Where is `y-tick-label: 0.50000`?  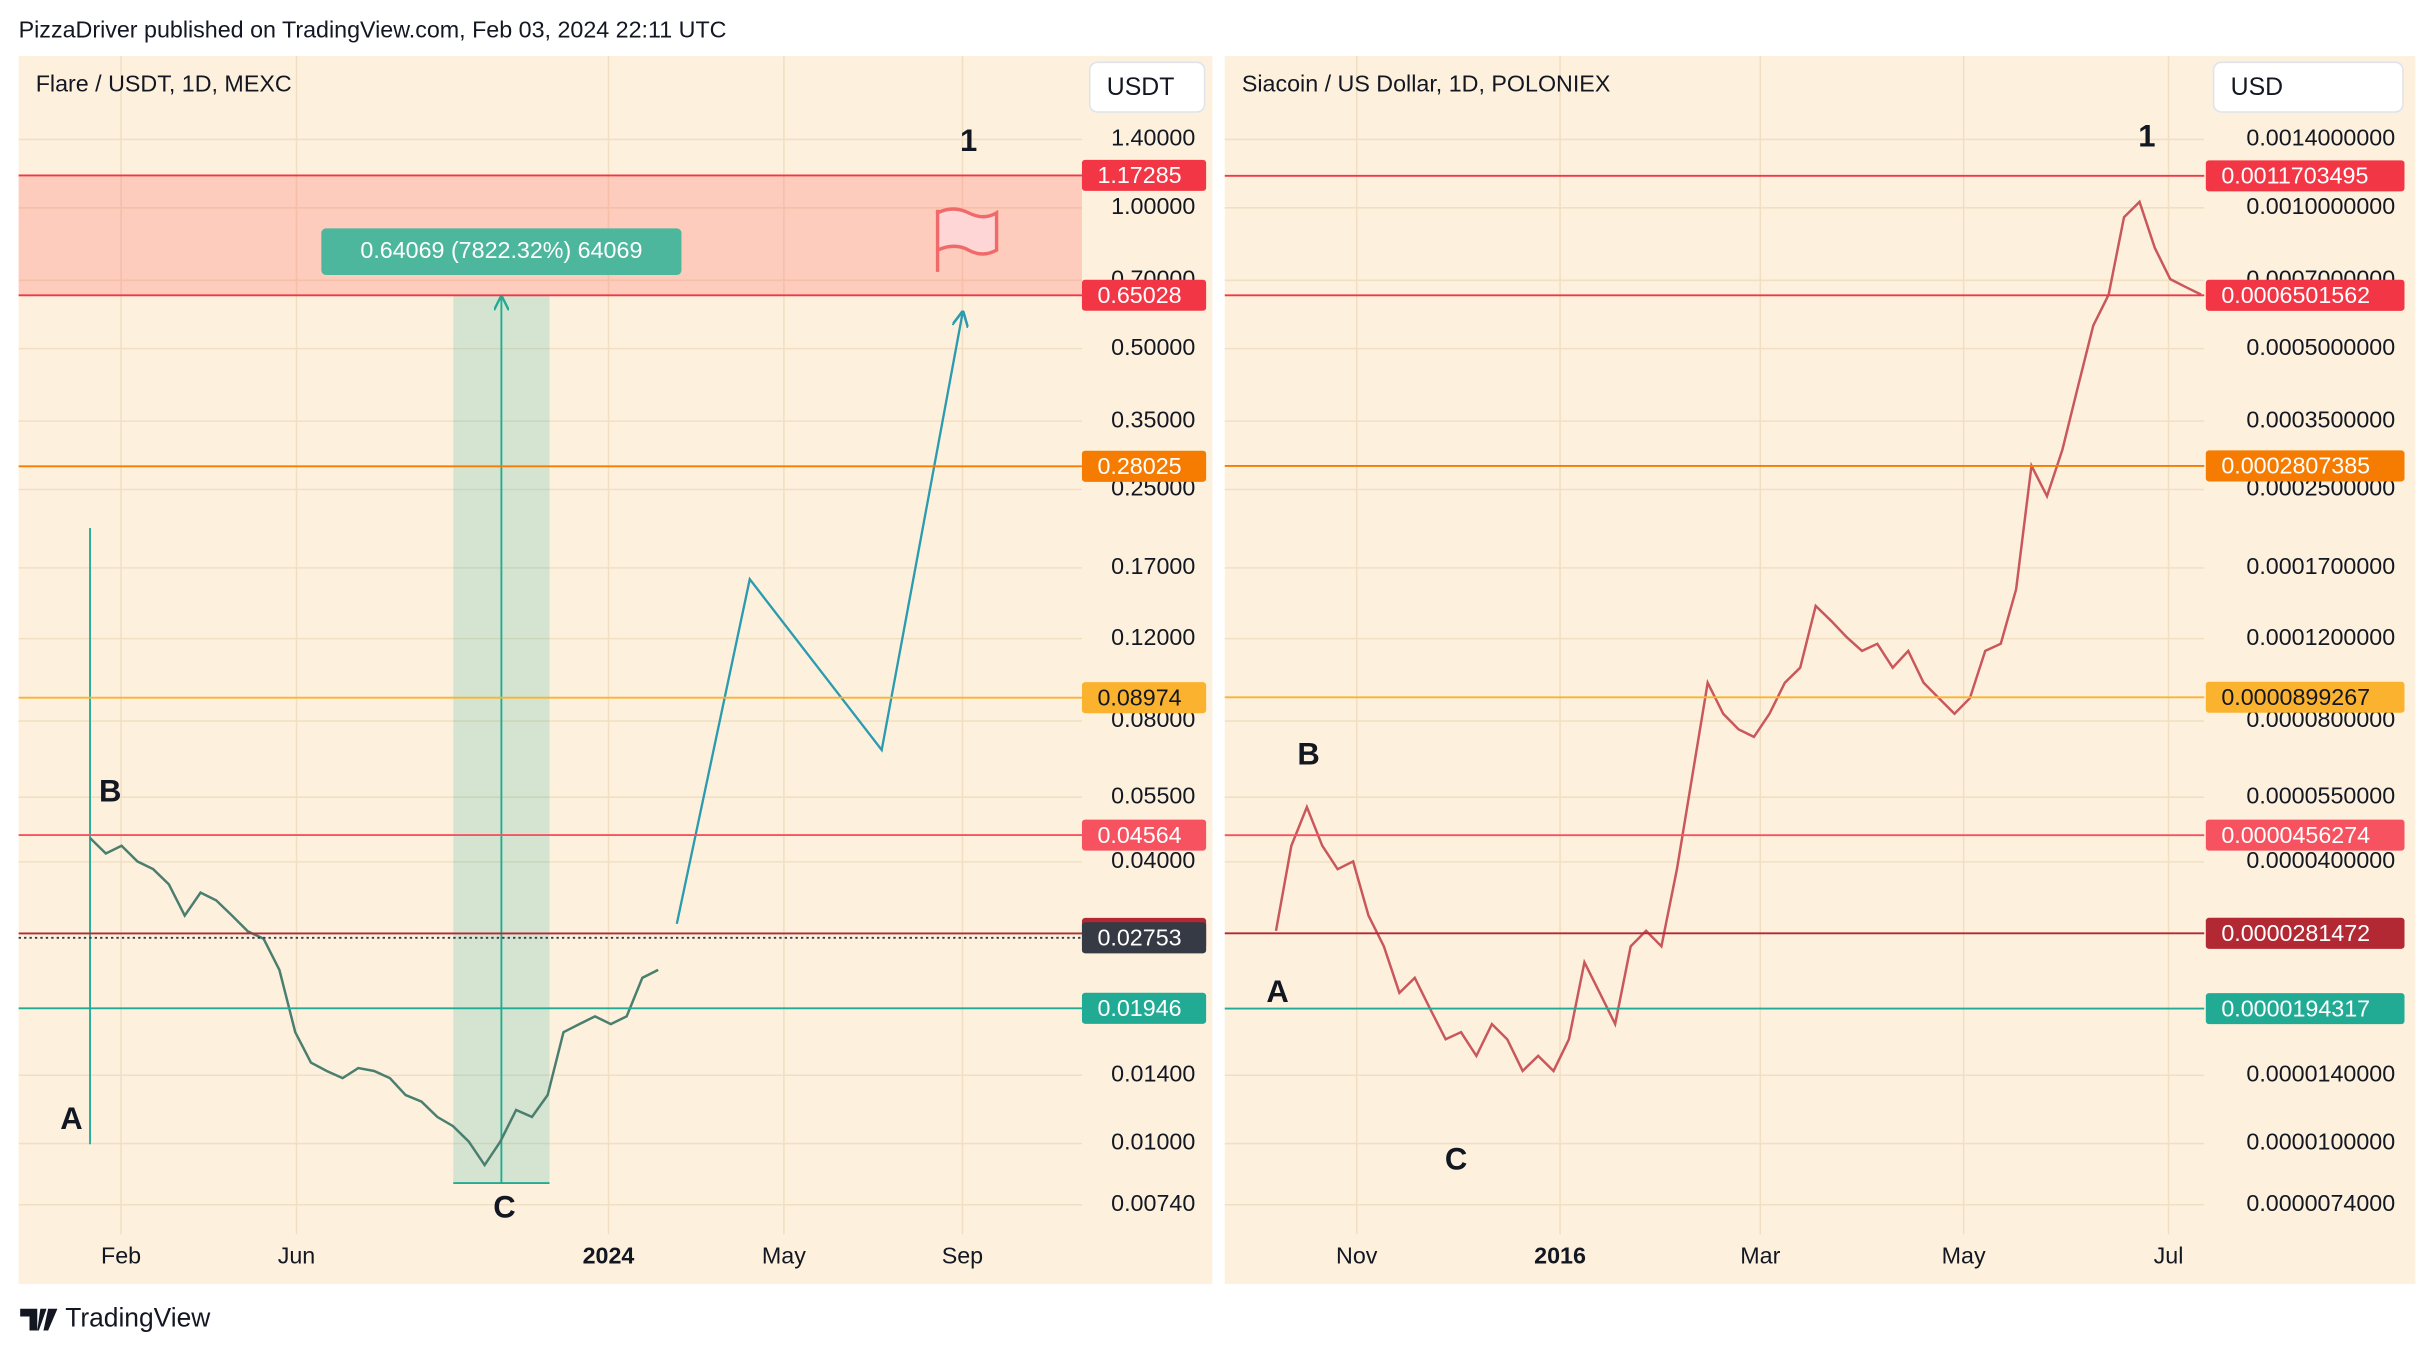 y-tick-label: 0.50000 is located at coordinates (1153, 347).